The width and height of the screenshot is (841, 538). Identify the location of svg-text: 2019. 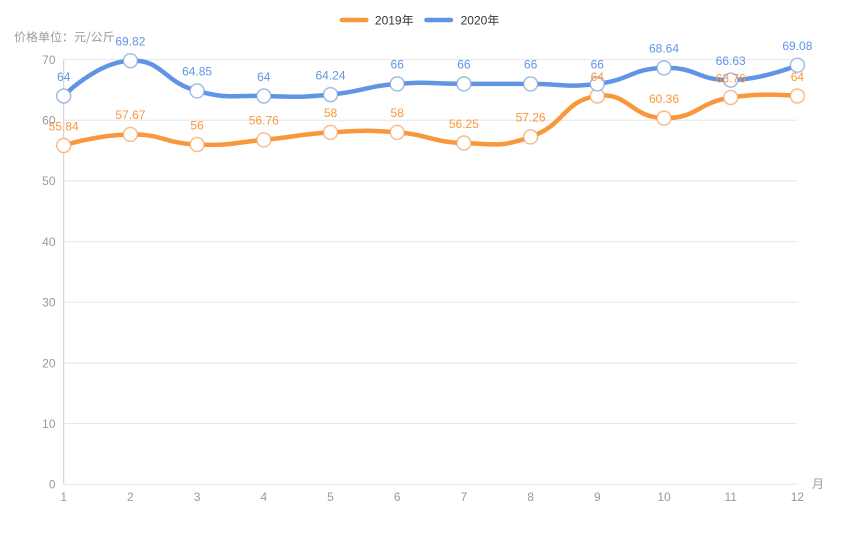
(388, 21).